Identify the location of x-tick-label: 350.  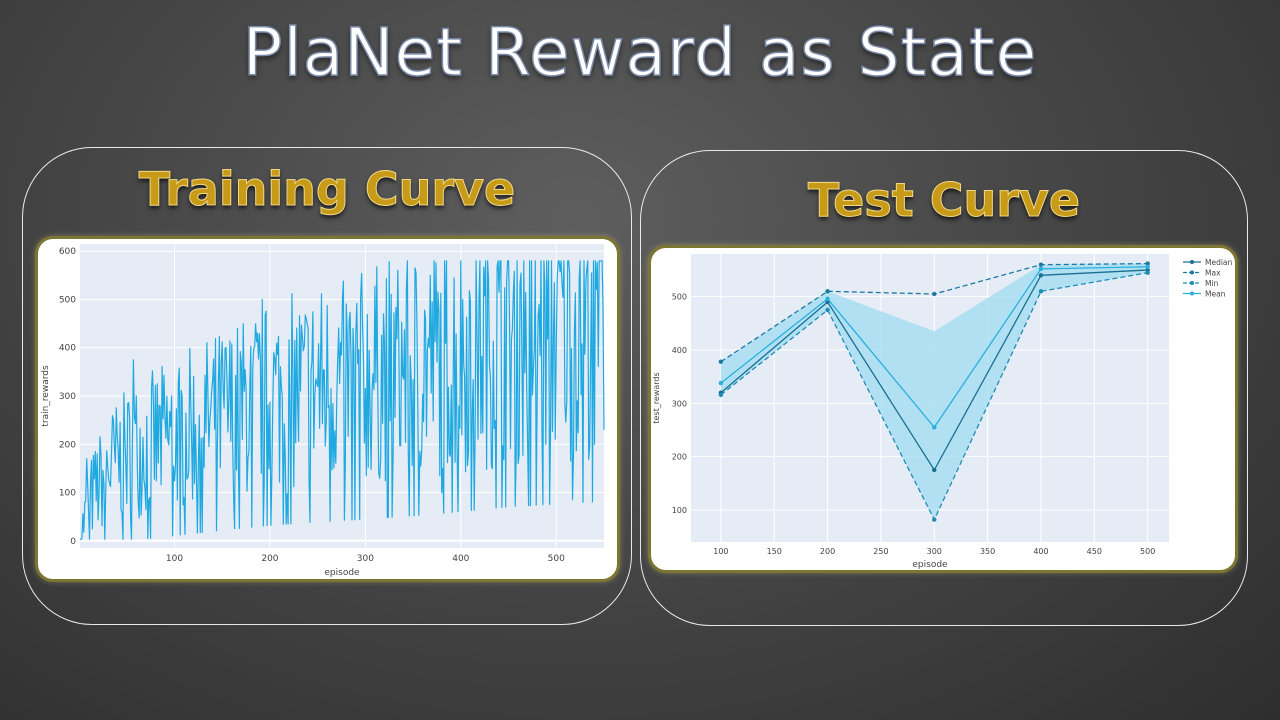
(987, 551).